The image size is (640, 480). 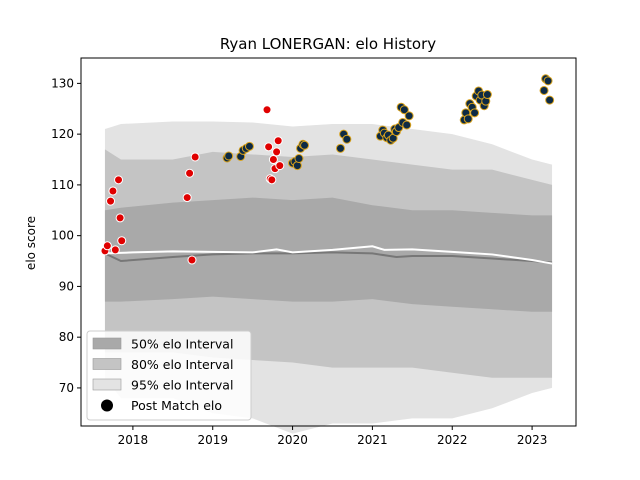 I want to click on chart-title: Ryan LONERGAN: elo History, so click(x=328, y=44).